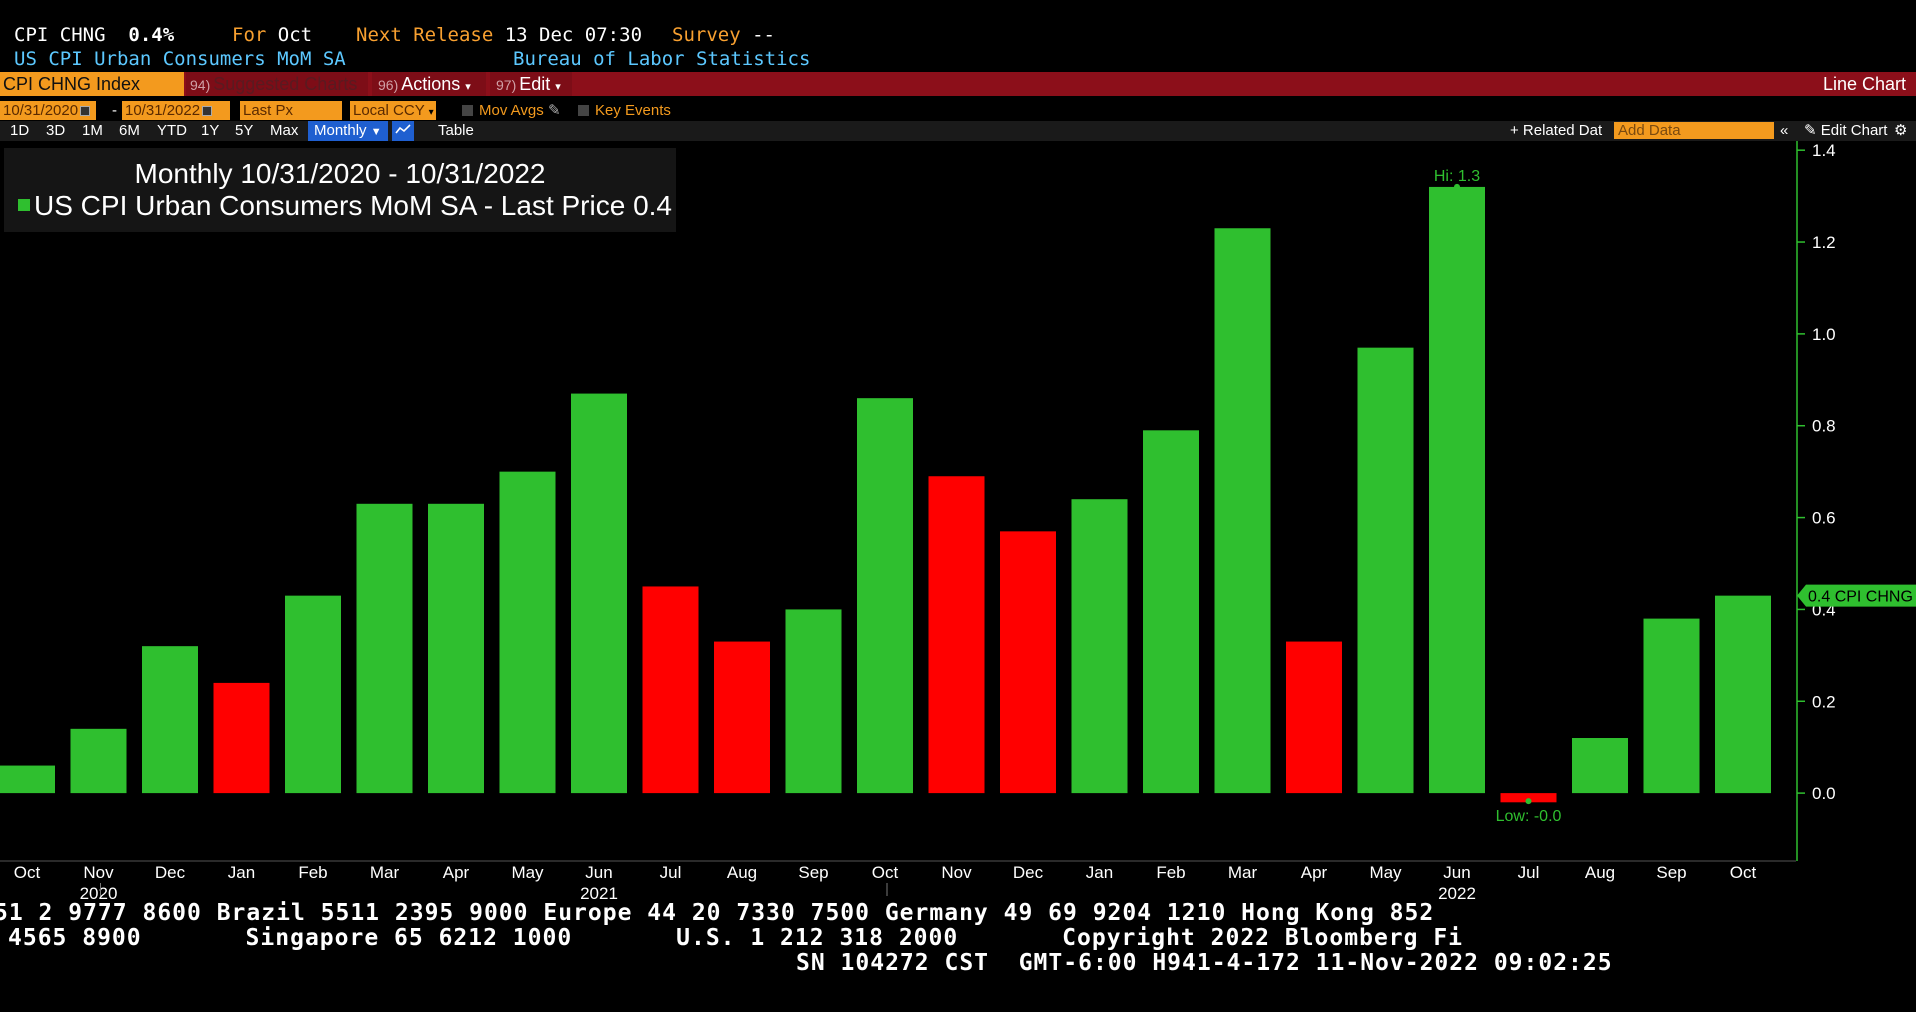  Describe the element at coordinates (456, 130) in the screenshot. I see `table-button: Table` at that location.